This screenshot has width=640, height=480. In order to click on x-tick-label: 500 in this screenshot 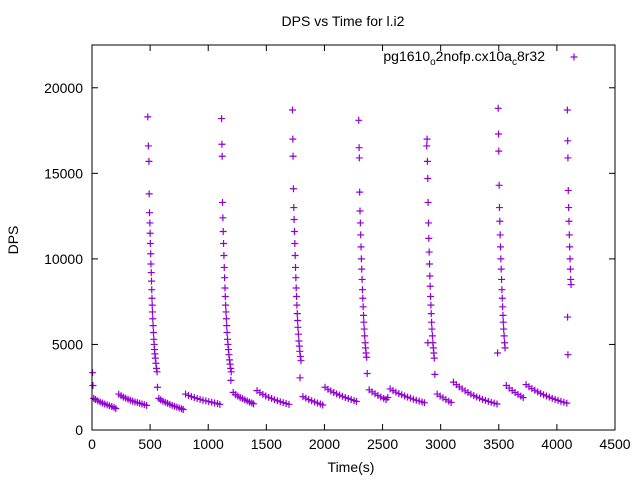, I will do `click(150, 444)`.